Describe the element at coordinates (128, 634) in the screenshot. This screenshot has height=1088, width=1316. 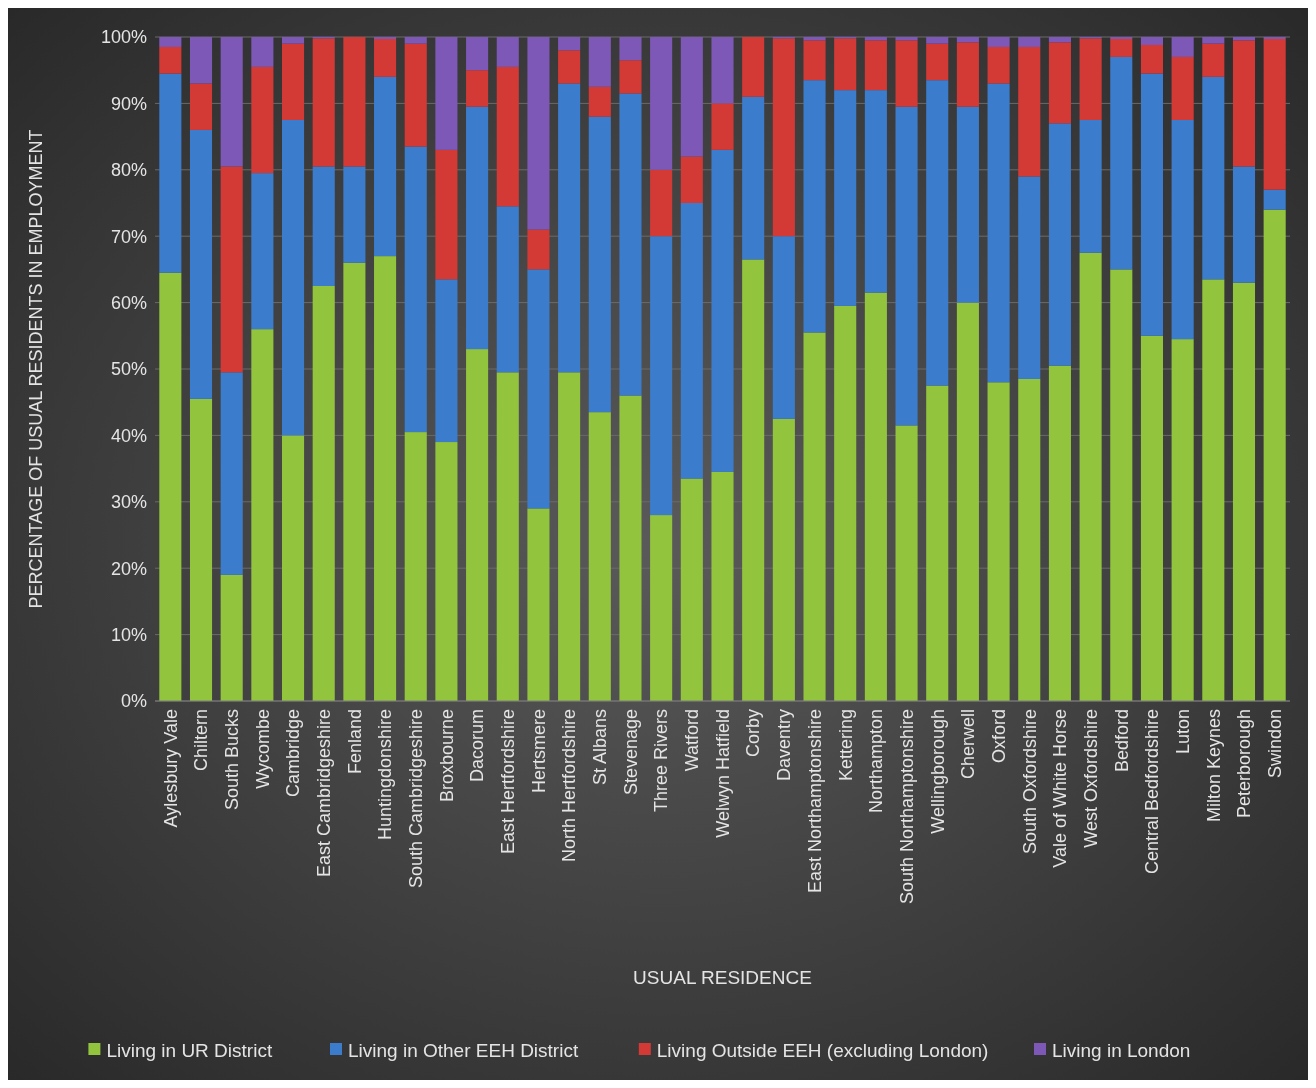
I see `y-tick-label: 10%` at that location.